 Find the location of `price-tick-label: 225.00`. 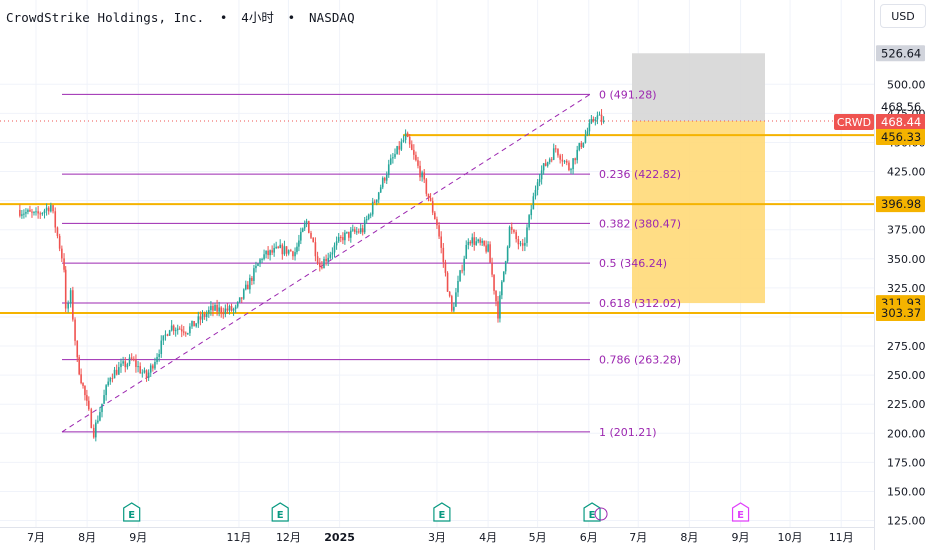

price-tick-label: 225.00 is located at coordinates (906, 404).